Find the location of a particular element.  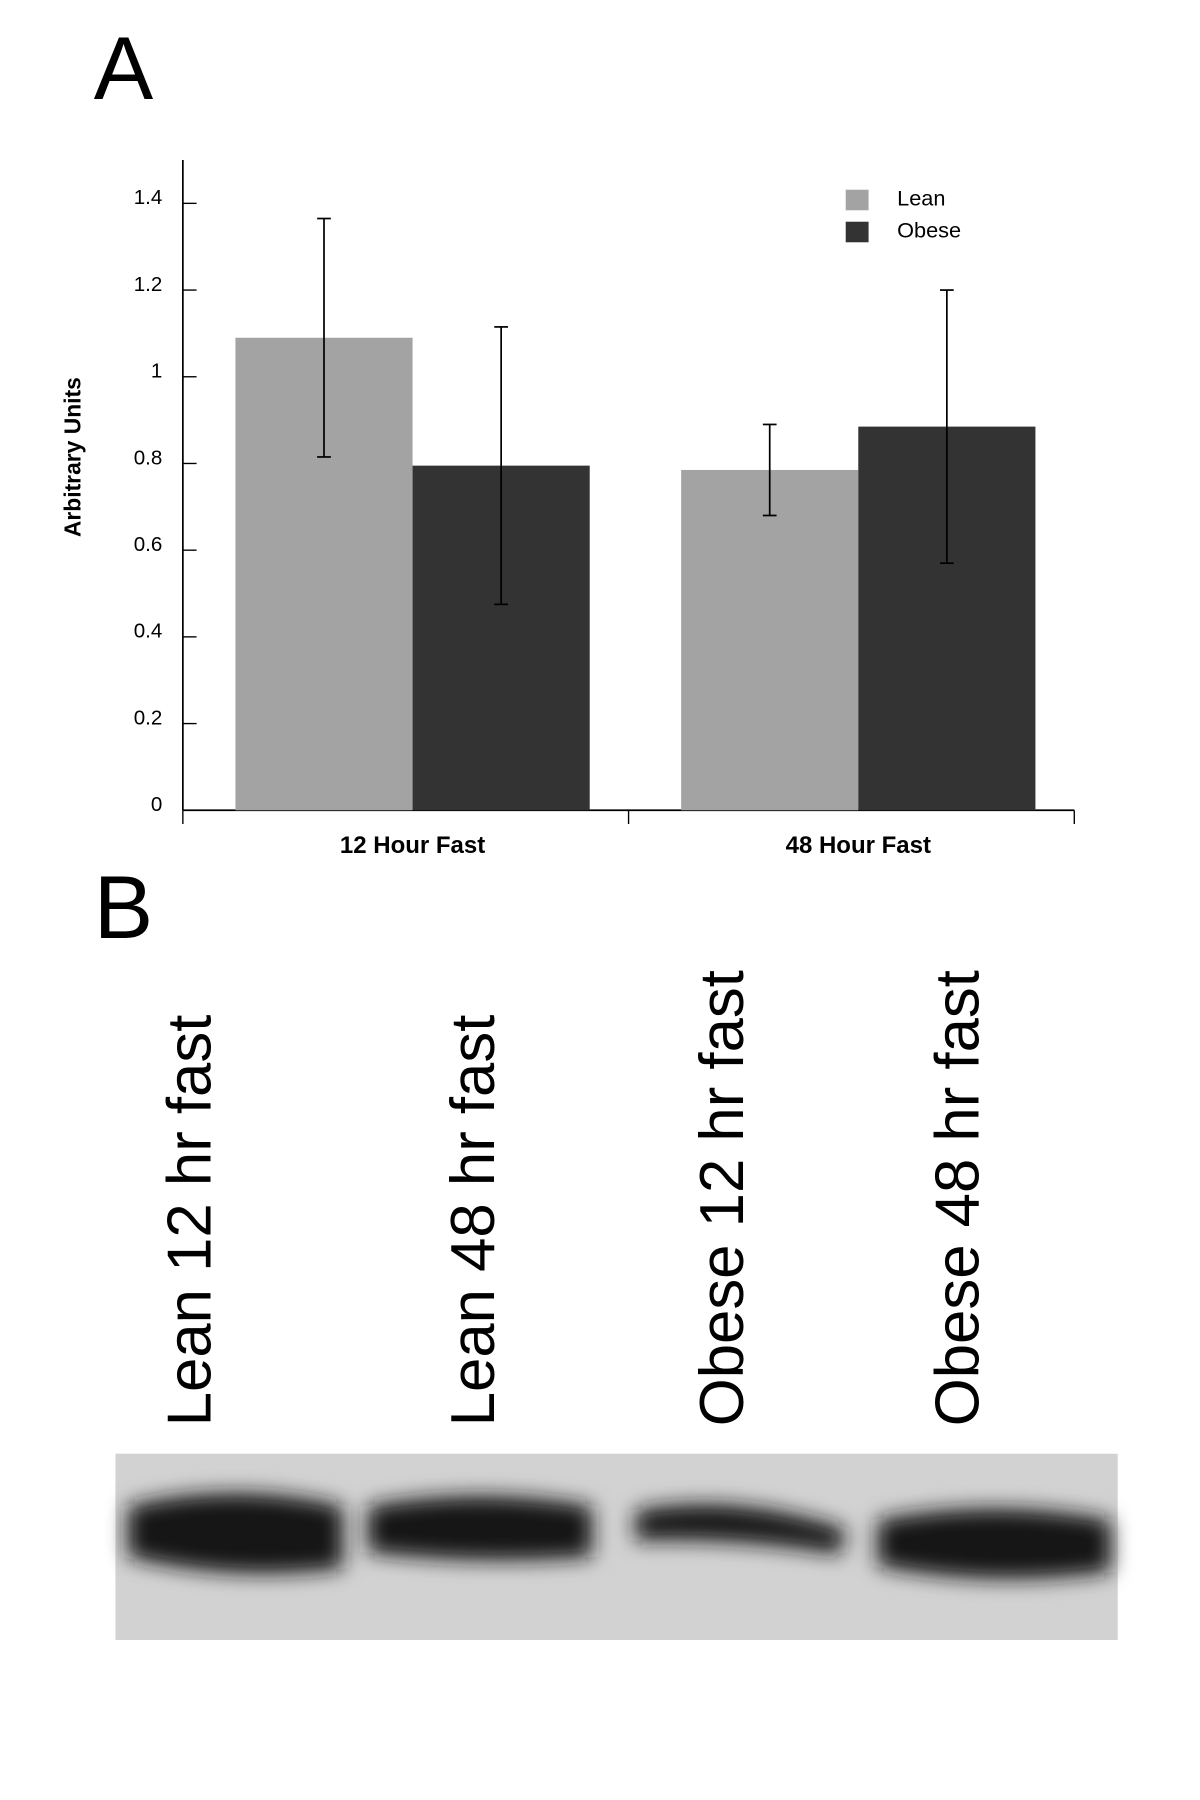

x-tick-label: 48 Hour Fast is located at coordinates (858, 845).